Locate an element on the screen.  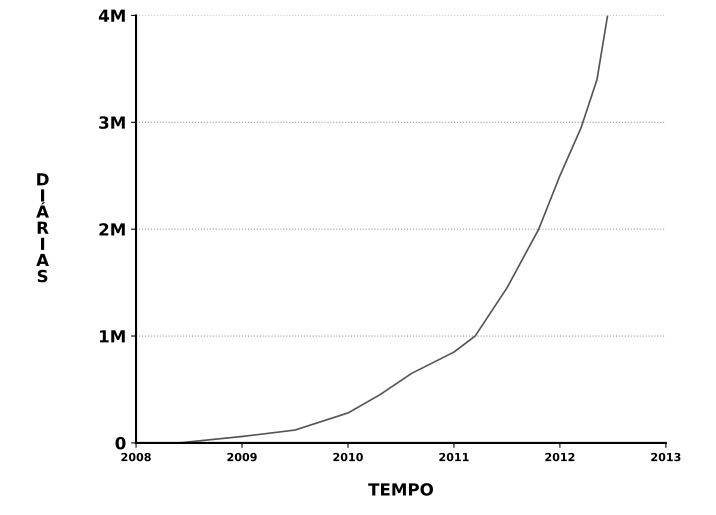
y-tick-label: 0 is located at coordinates (121, 443).